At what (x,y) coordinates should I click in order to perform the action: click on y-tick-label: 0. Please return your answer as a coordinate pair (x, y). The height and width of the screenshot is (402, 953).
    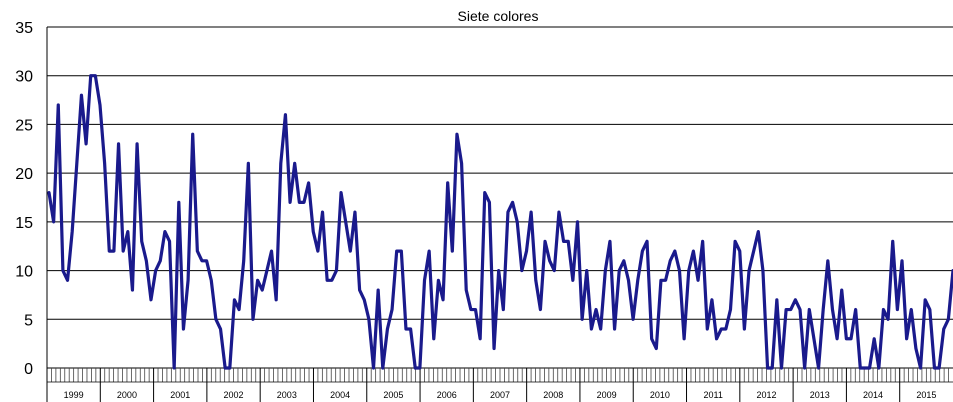
    Looking at the image, I should click on (28, 369).